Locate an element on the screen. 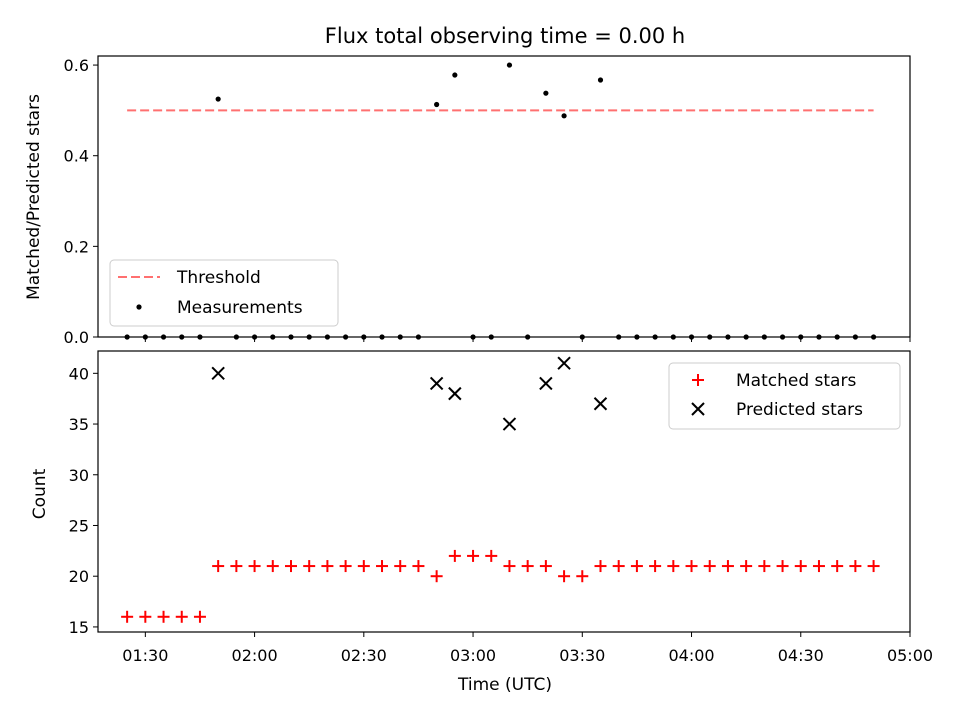  matched-legend-swatch is located at coordinates (698, 380).